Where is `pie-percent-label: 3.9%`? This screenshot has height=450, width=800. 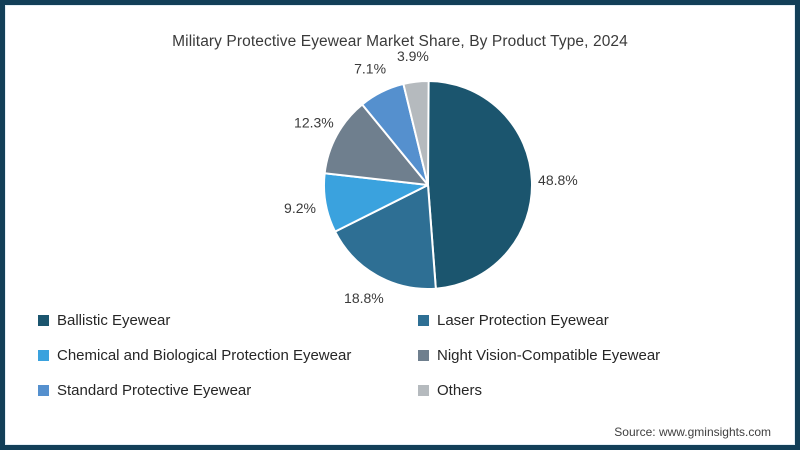 pie-percent-label: 3.9% is located at coordinates (413, 56).